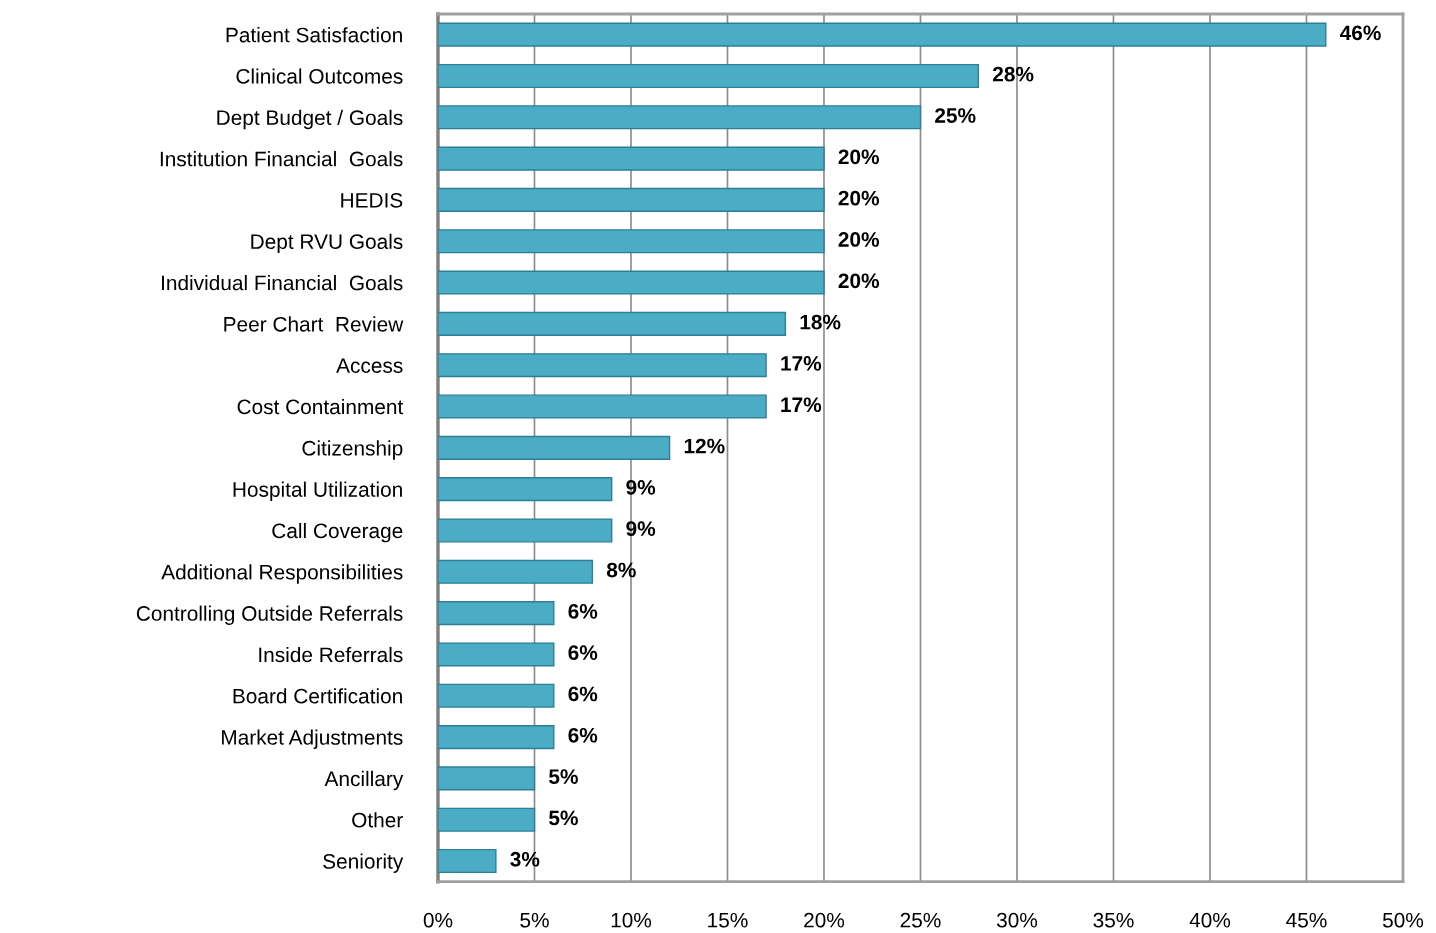 The width and height of the screenshot is (1436, 933). What do you see at coordinates (364, 780) in the screenshot?
I see `y-tick-label: Ancillary` at bounding box center [364, 780].